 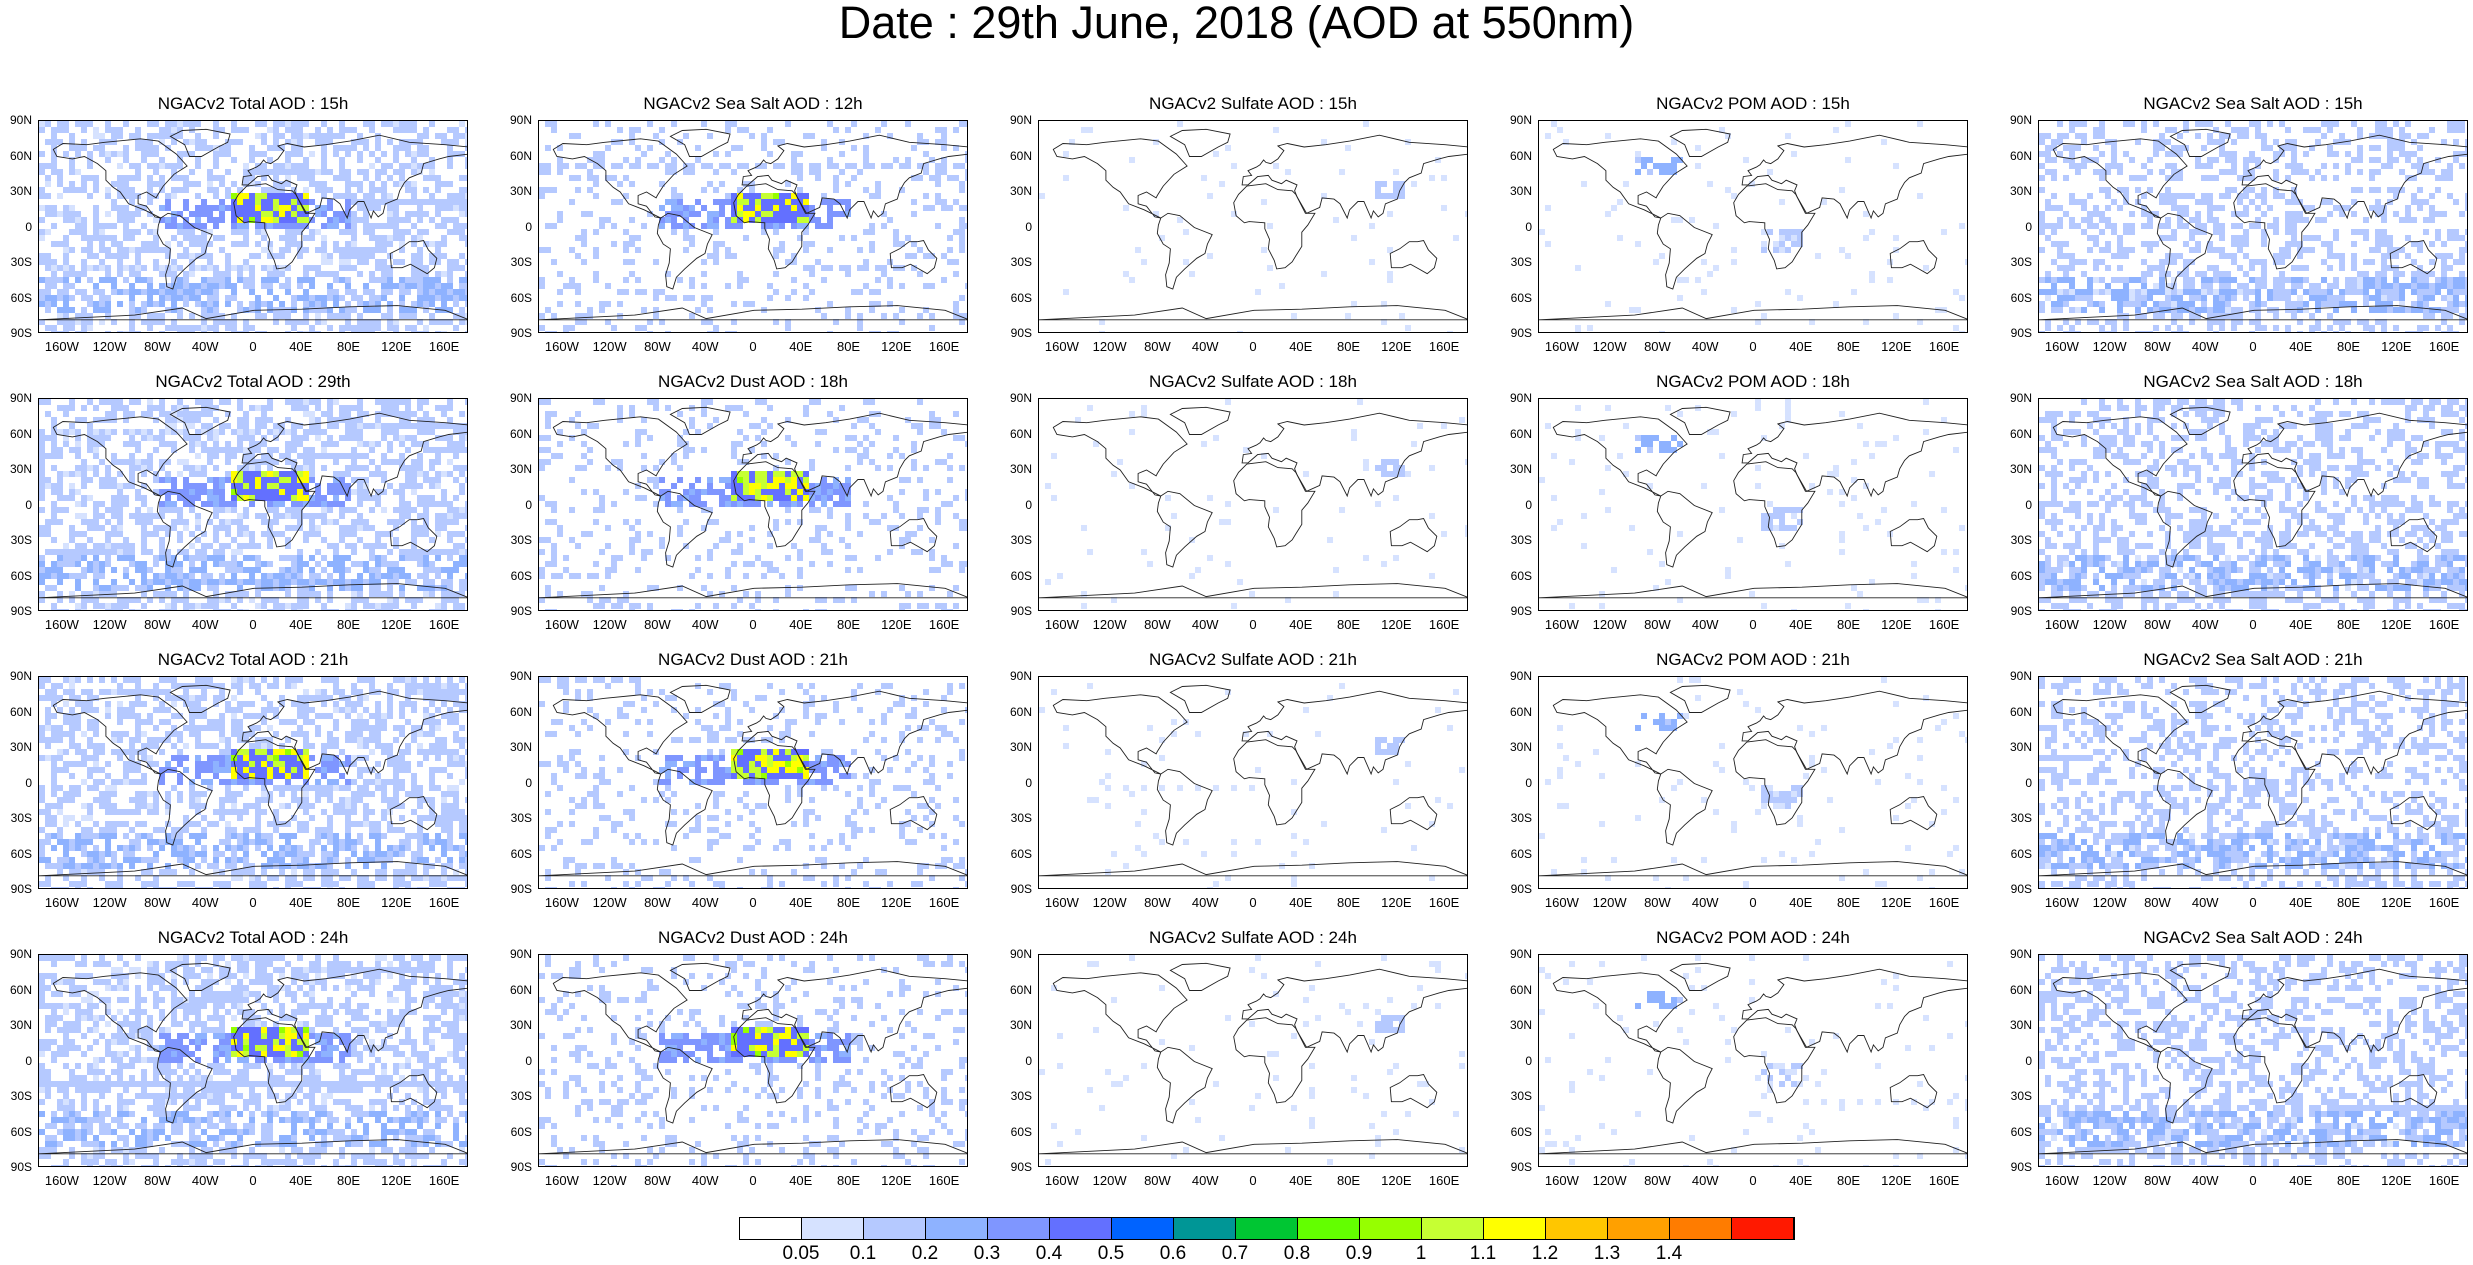 What do you see at coordinates (753, 226) in the screenshot?
I see `map-panel` at bounding box center [753, 226].